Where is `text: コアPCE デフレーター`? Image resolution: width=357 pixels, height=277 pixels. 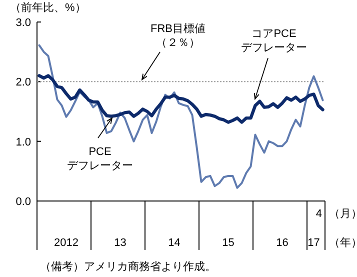
text: コアPCE デフレーター is located at coordinates (274, 41).